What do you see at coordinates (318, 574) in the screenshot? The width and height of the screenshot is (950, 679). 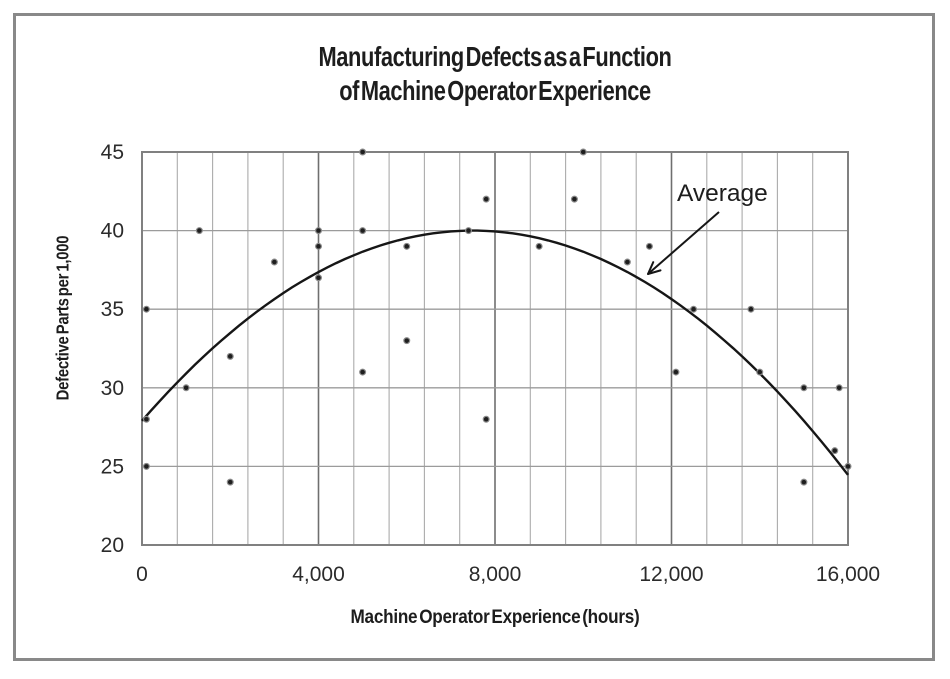 I see `x-tick-label: 4,000` at bounding box center [318, 574].